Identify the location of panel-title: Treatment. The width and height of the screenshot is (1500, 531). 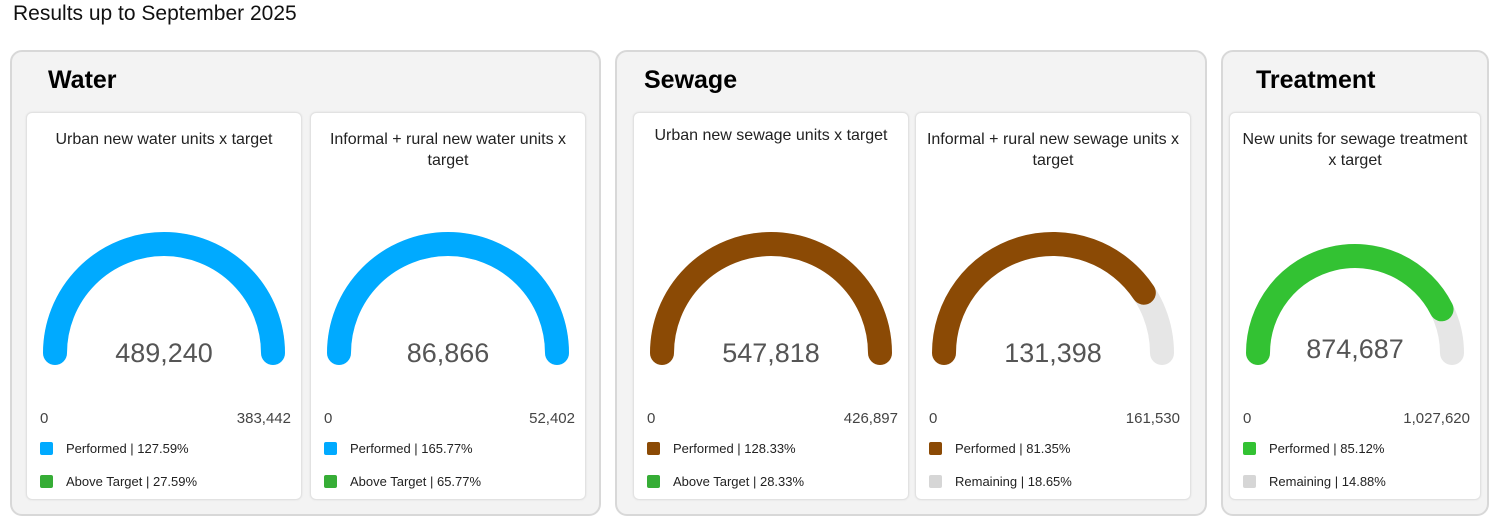
(1316, 80).